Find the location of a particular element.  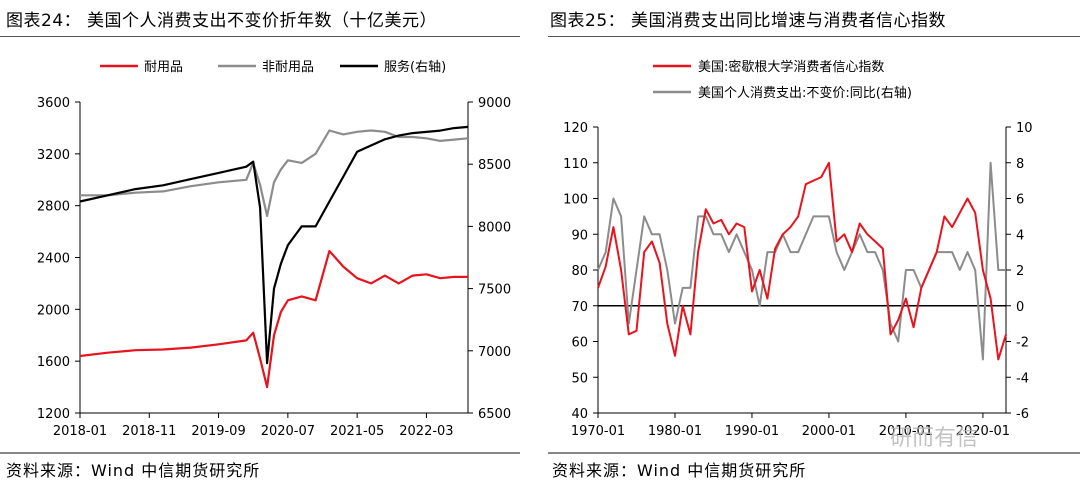

right-y-tick-label: 4 is located at coordinates (1020, 235).